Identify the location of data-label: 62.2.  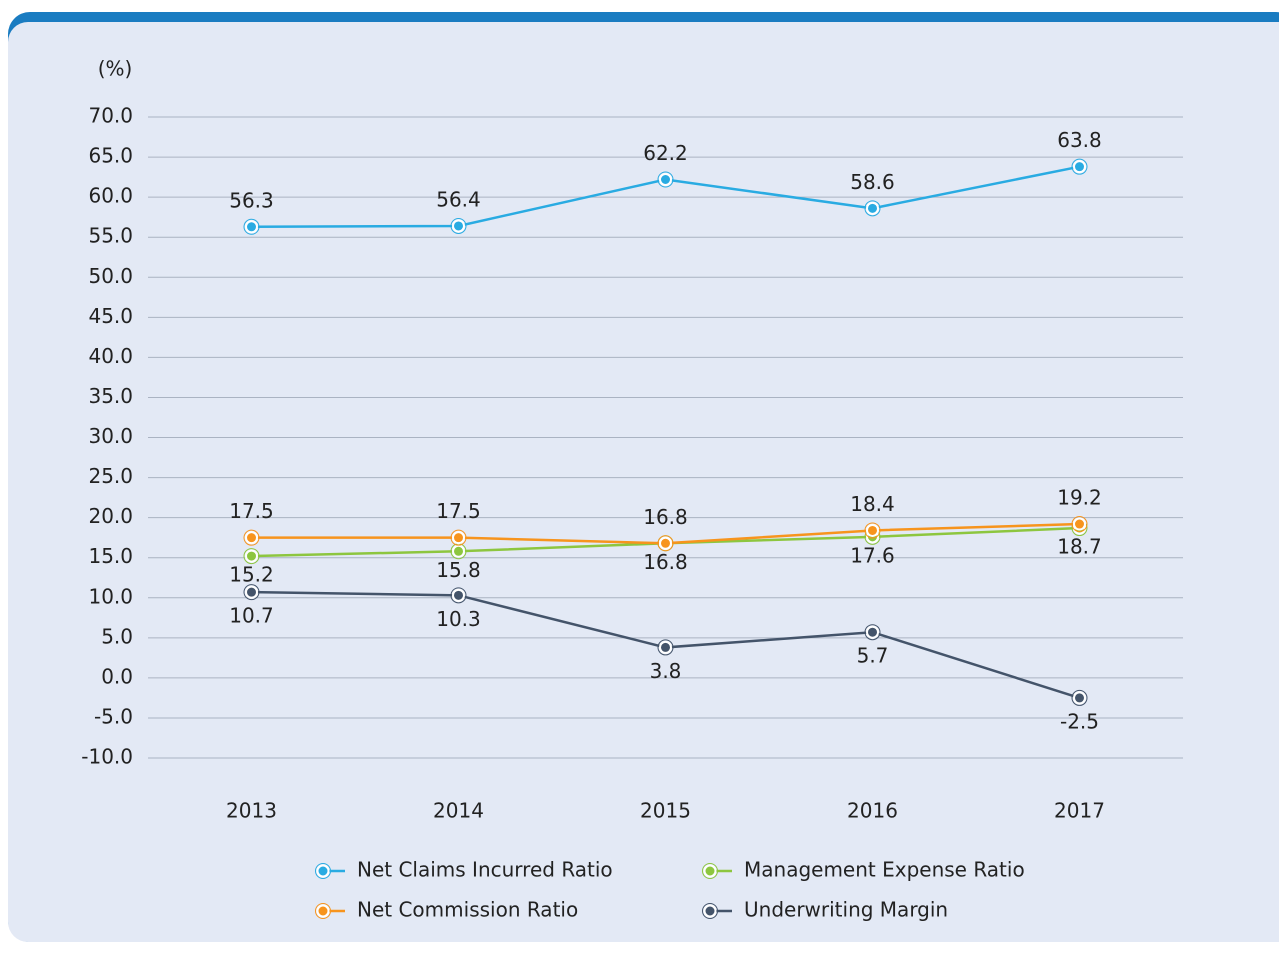
(665, 153).